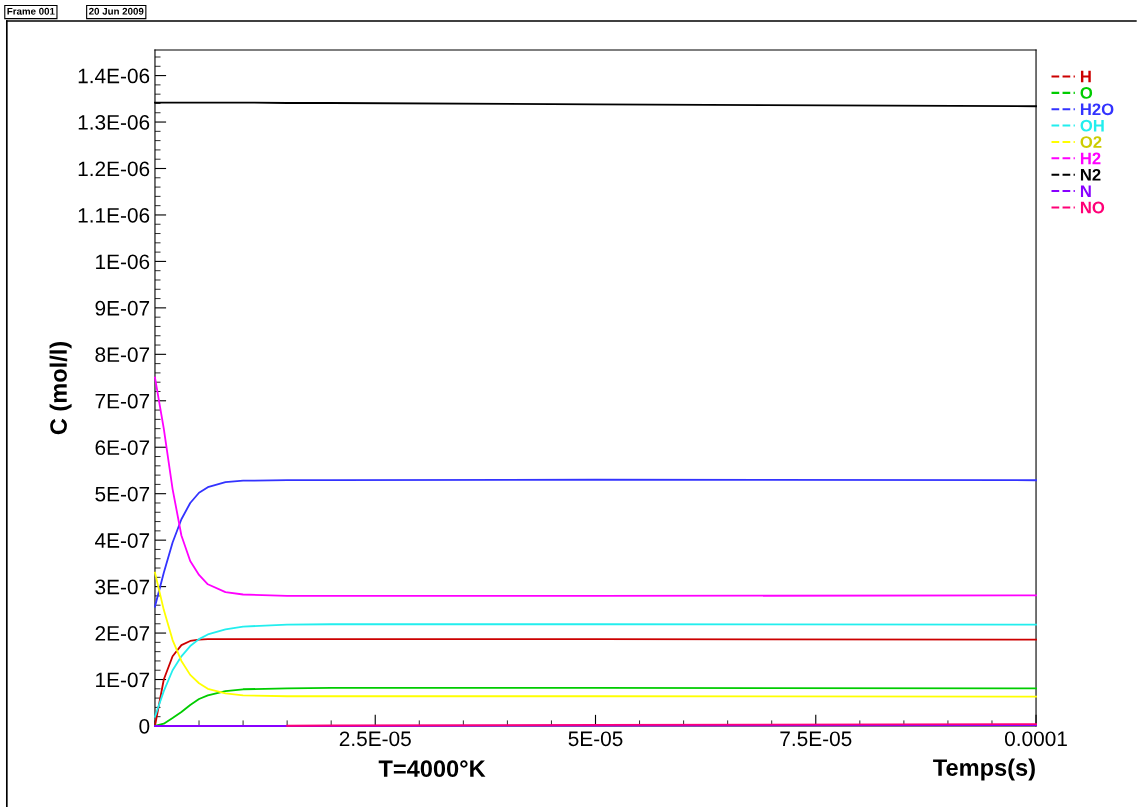  Describe the element at coordinates (1091, 142) in the screenshot. I see `legend-label: O2` at that location.